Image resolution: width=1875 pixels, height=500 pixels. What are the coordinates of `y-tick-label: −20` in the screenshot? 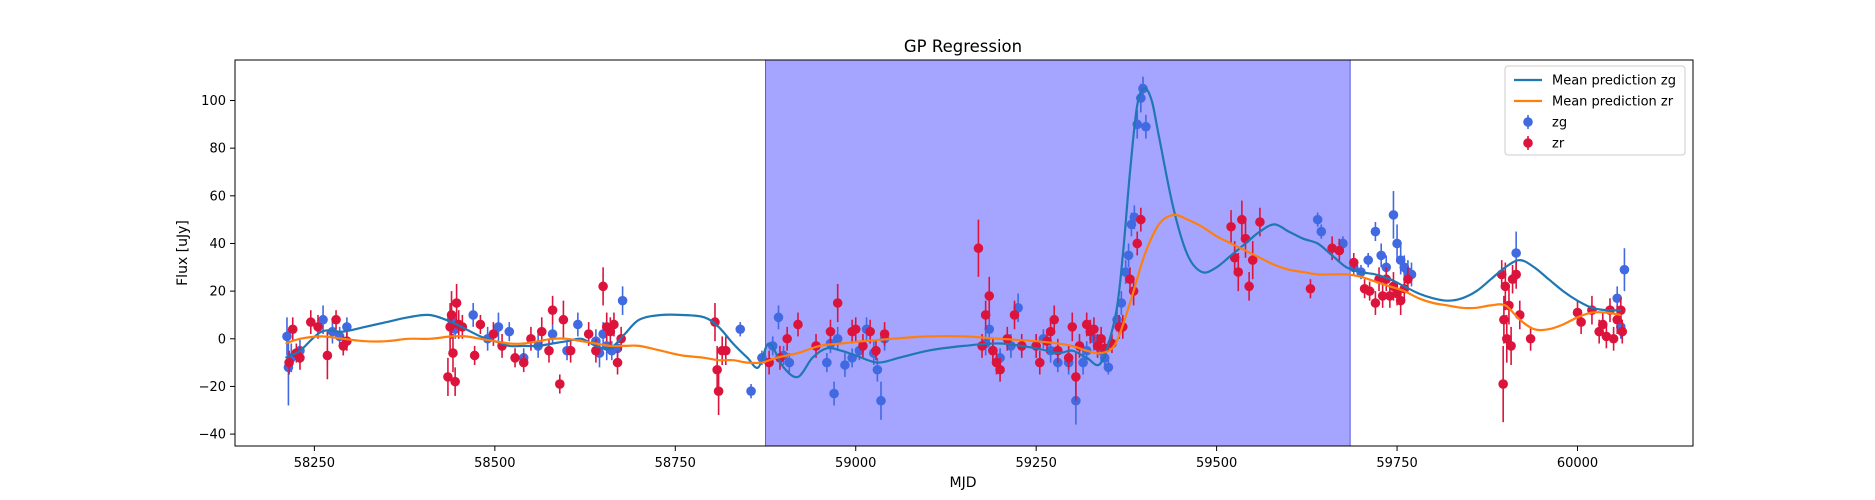 It's located at (212, 387).